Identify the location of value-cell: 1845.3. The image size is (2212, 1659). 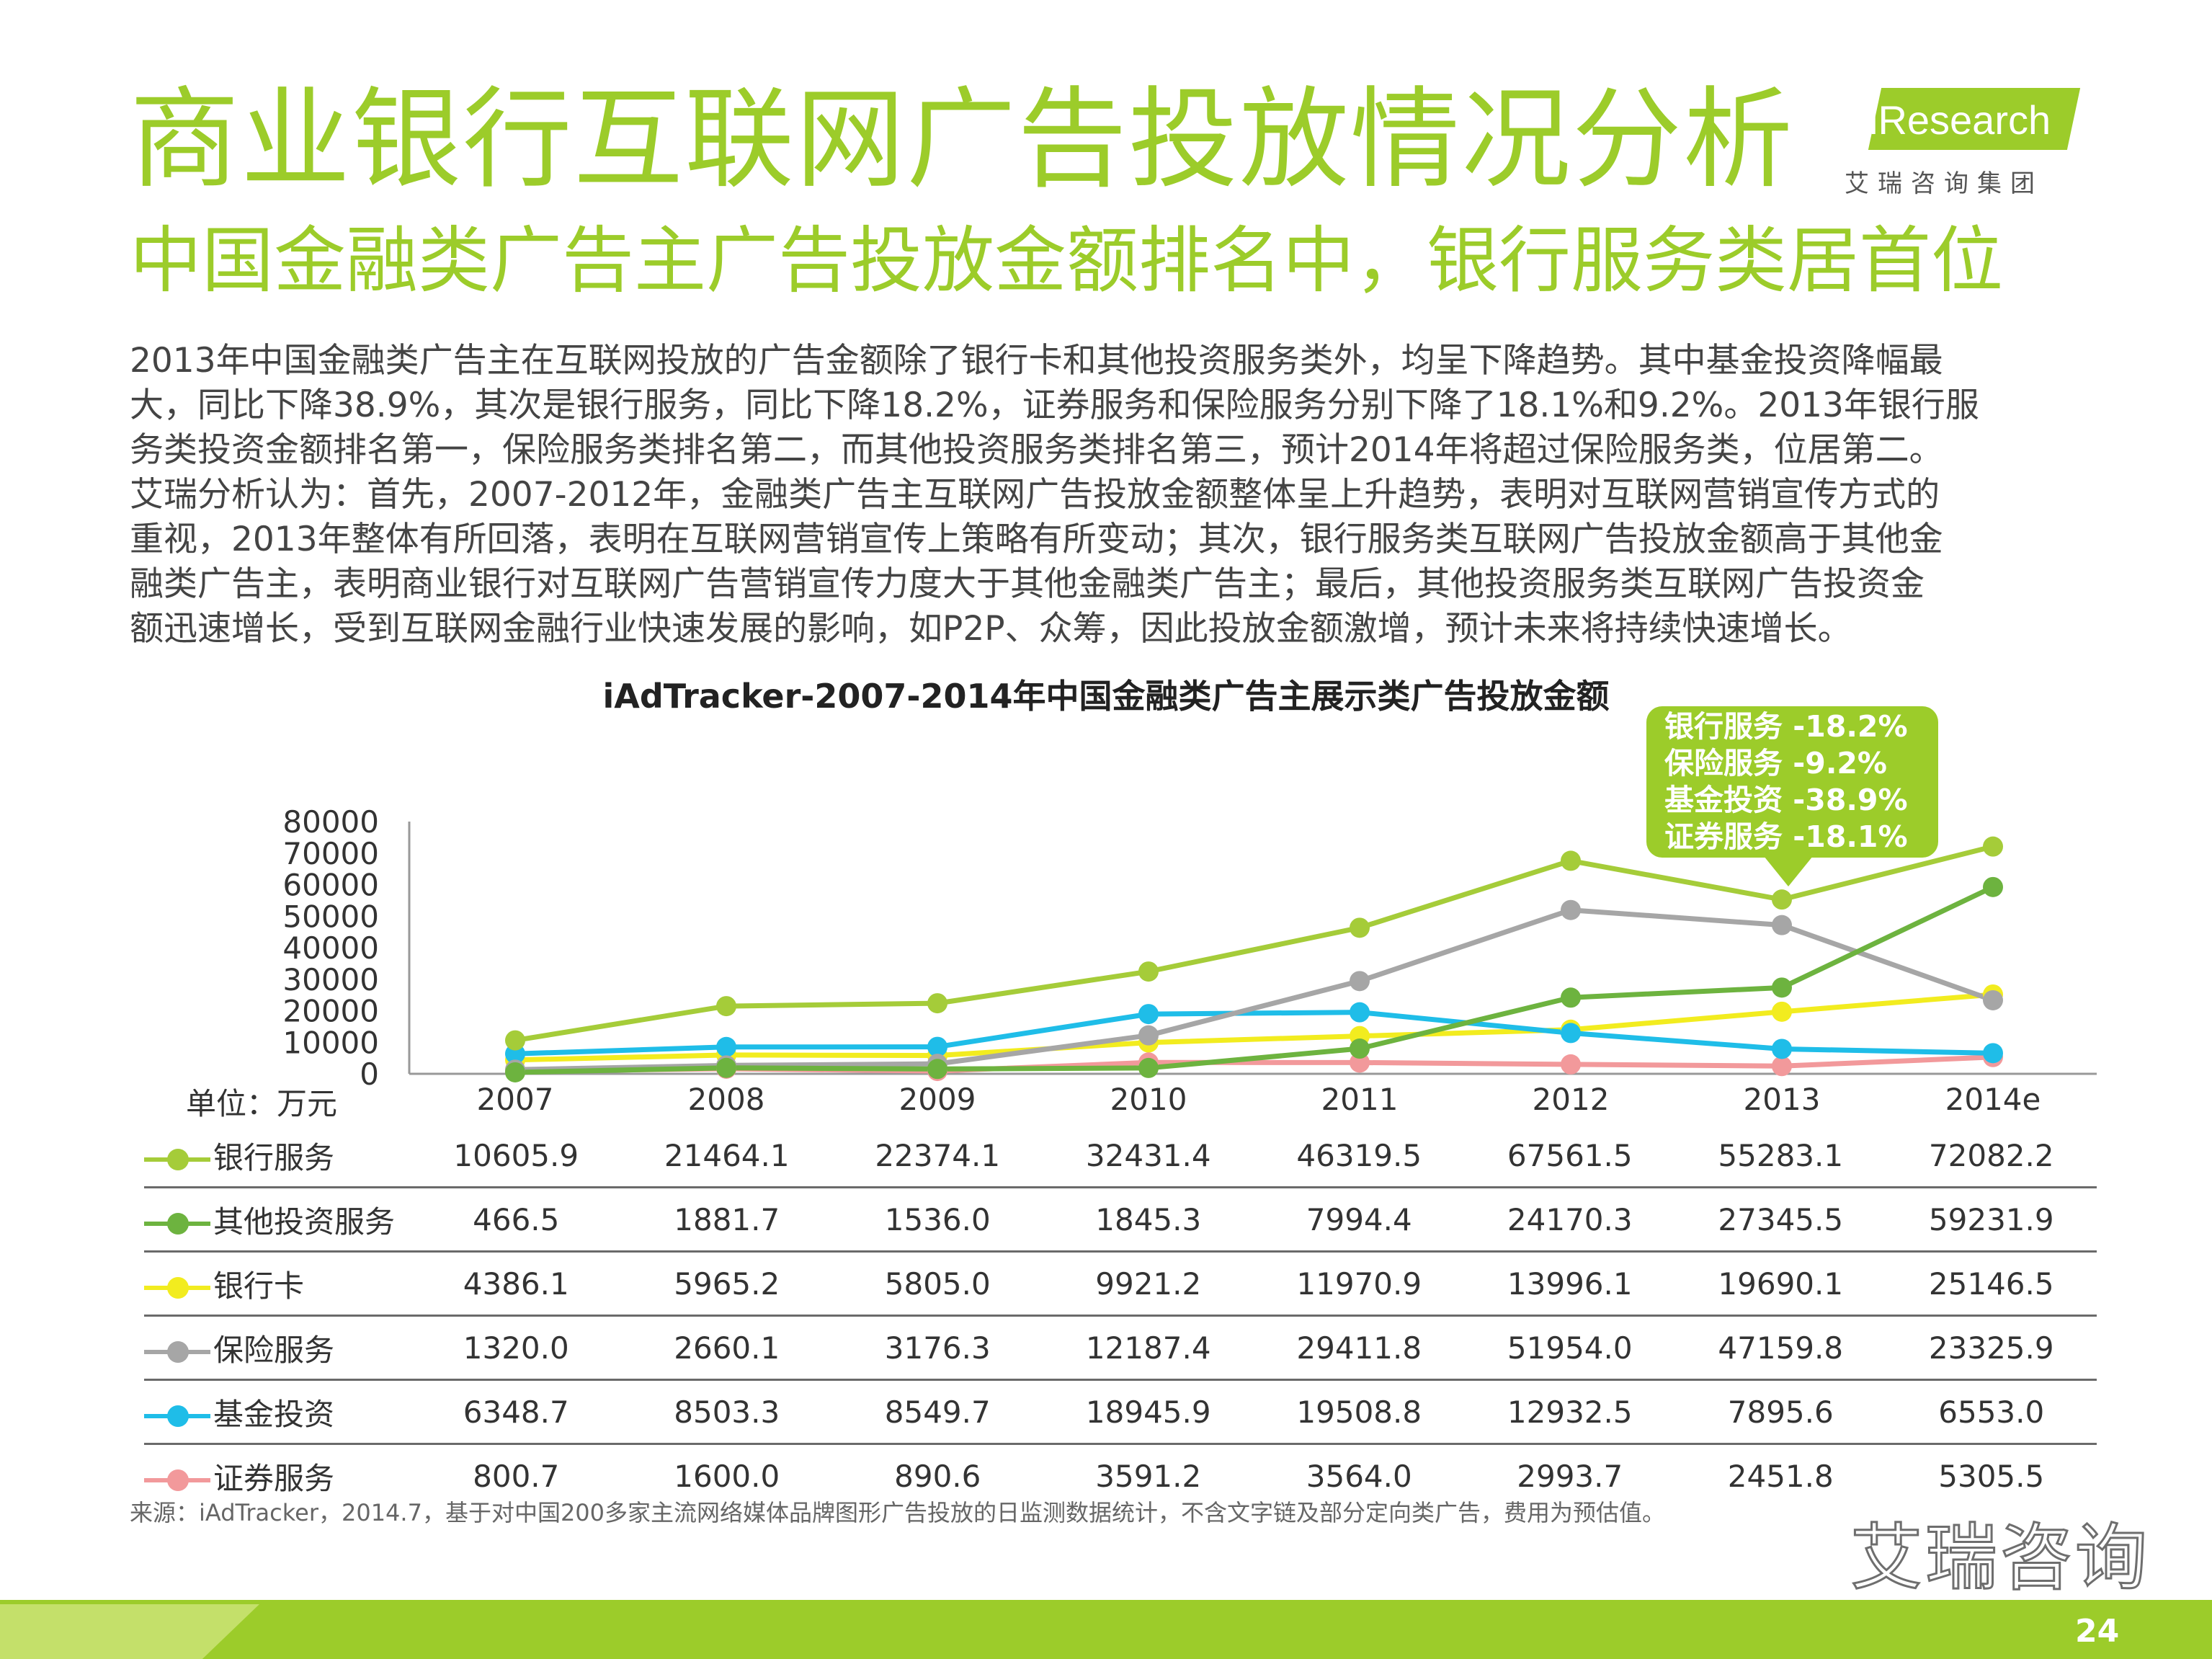
(1148, 1219).